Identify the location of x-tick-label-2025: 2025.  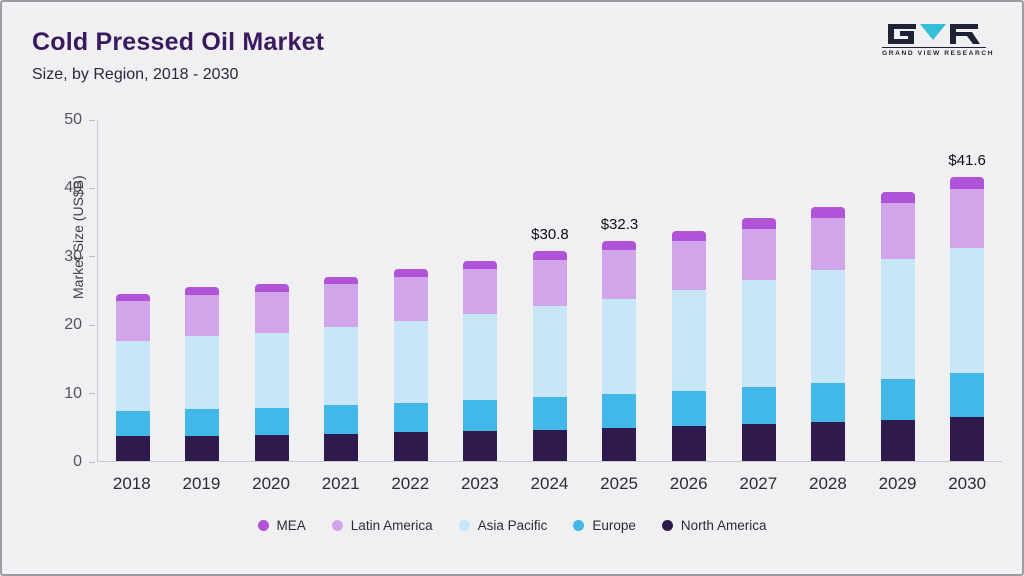
(619, 483).